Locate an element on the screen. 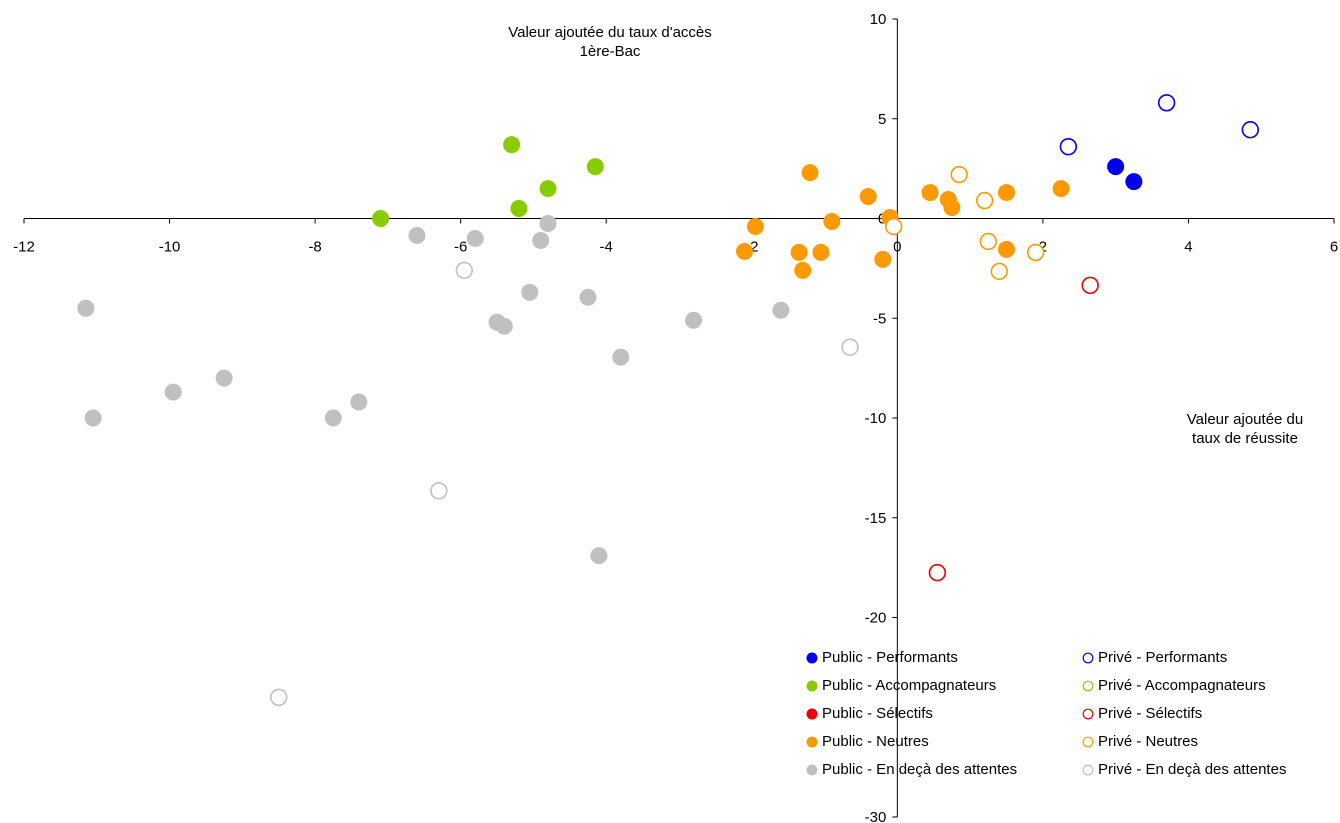 The width and height of the screenshot is (1340, 823). legend-label: Public - Sélectifs is located at coordinates (877, 713).